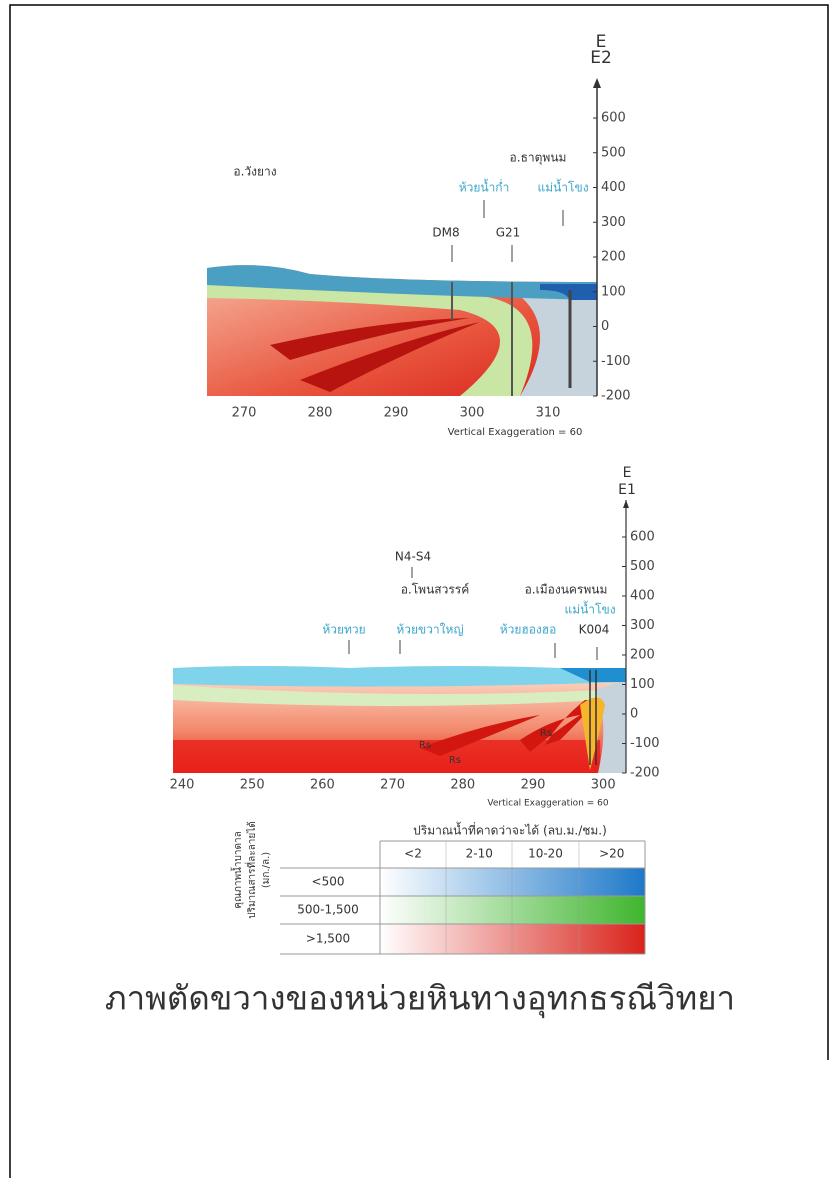 This screenshot has height=1182, width=837. What do you see at coordinates (510, 830) in the screenshot?
I see `legend-column-title: ปริมาณน้ำที่คาดว่าจะได้ (ลบ.ม./ชม.)` at bounding box center [510, 830].